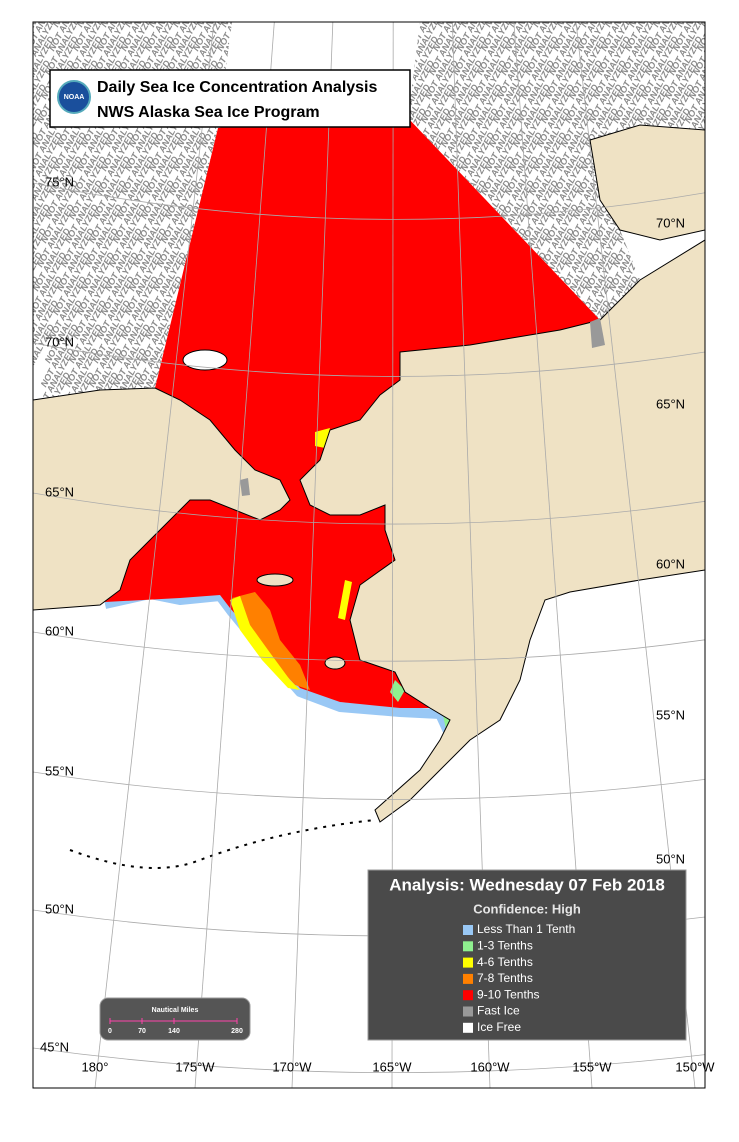 Image resolution: width=739 pixels, height=1142 pixels. Describe the element at coordinates (275, 580) in the screenshot. I see `st-lawrence-island` at that location.